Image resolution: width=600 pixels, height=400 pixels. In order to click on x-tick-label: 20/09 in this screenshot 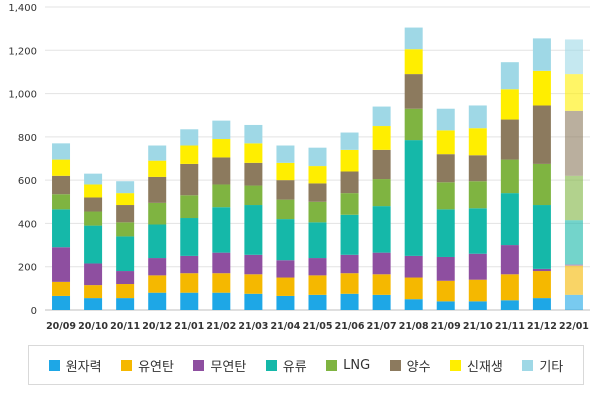, I will do `click(61, 326)`.